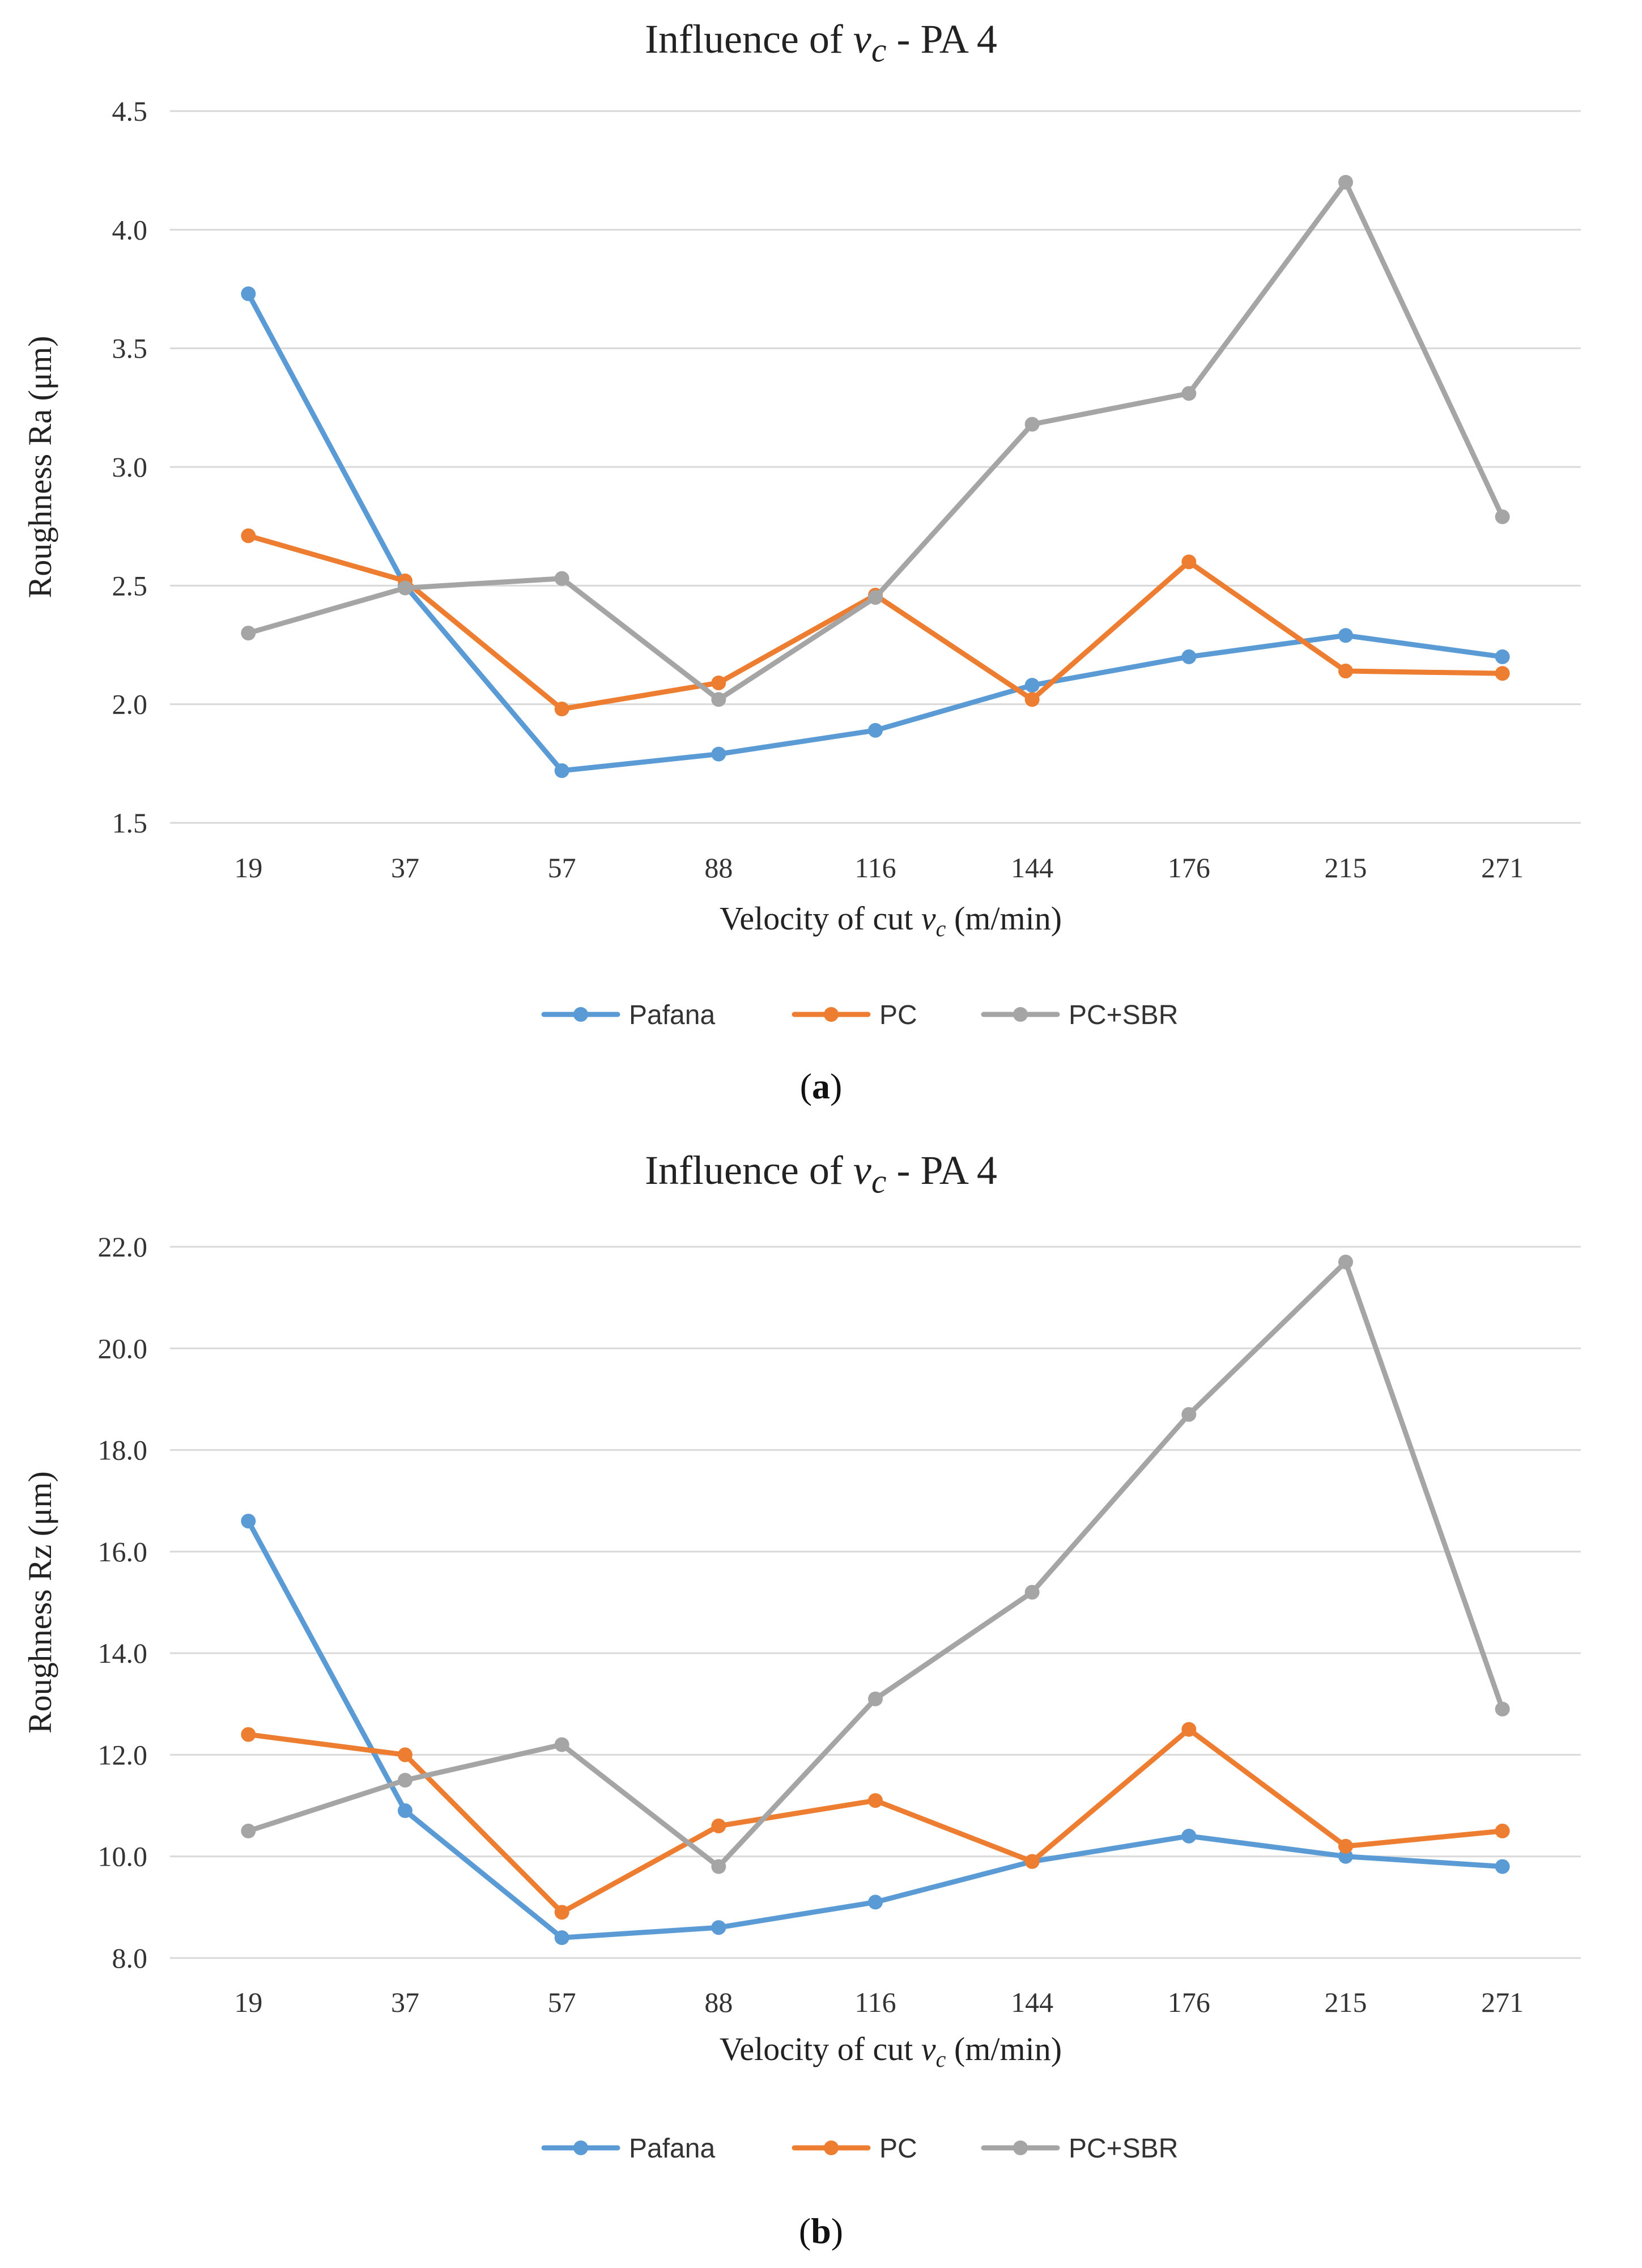 The width and height of the screenshot is (1642, 2268). What do you see at coordinates (130, 585) in the screenshot?
I see `y-tick-label: 2.5` at bounding box center [130, 585].